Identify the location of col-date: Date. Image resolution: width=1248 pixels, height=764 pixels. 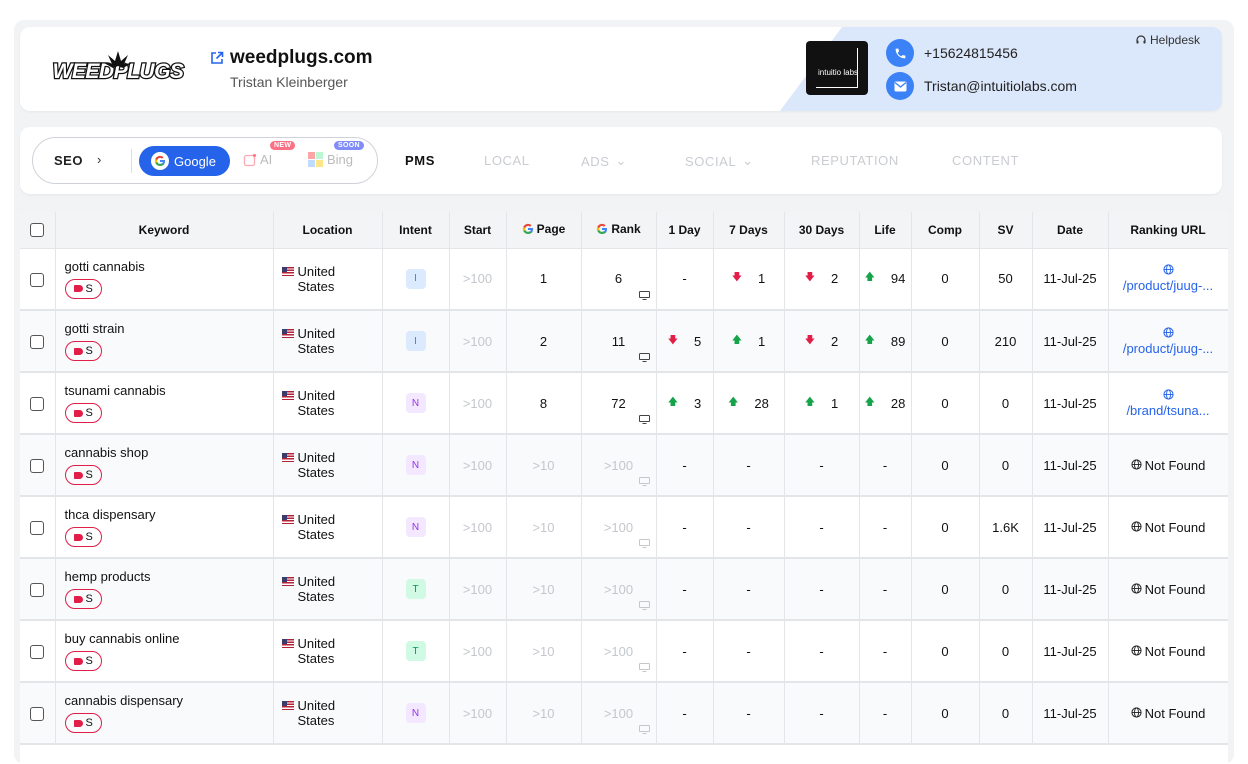
(1070, 230).